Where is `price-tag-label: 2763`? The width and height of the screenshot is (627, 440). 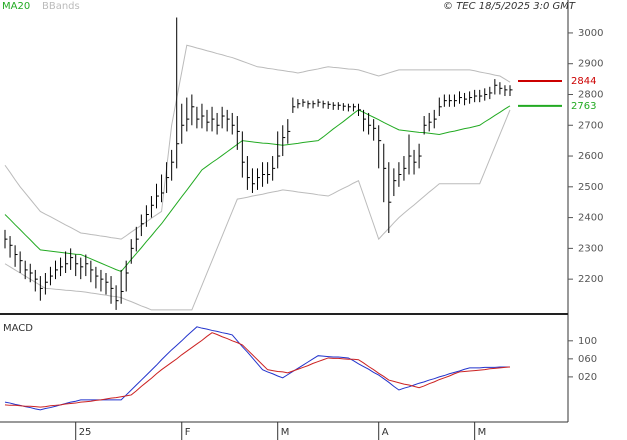 price-tag-label: 2763 is located at coordinates (583, 106).